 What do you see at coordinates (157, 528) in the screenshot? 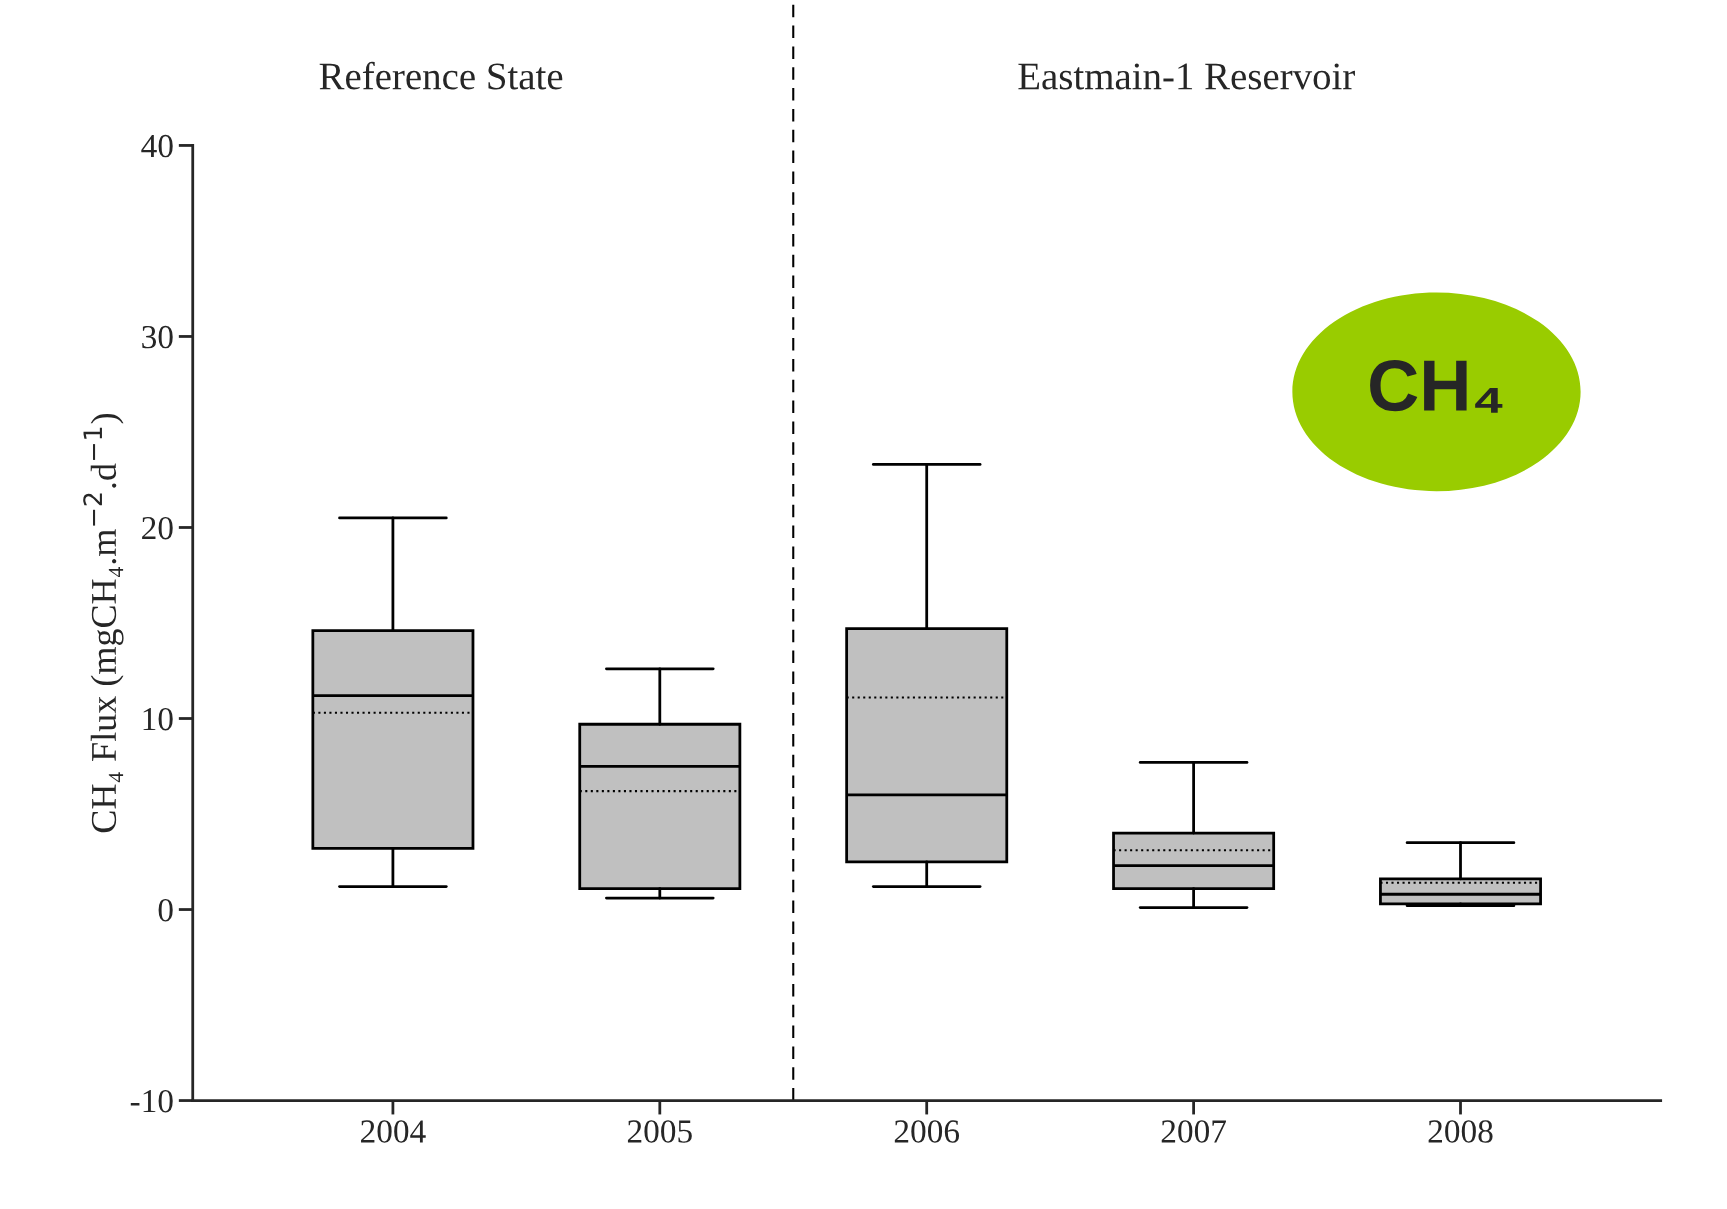
I see `y-tick-label: 20` at bounding box center [157, 528].